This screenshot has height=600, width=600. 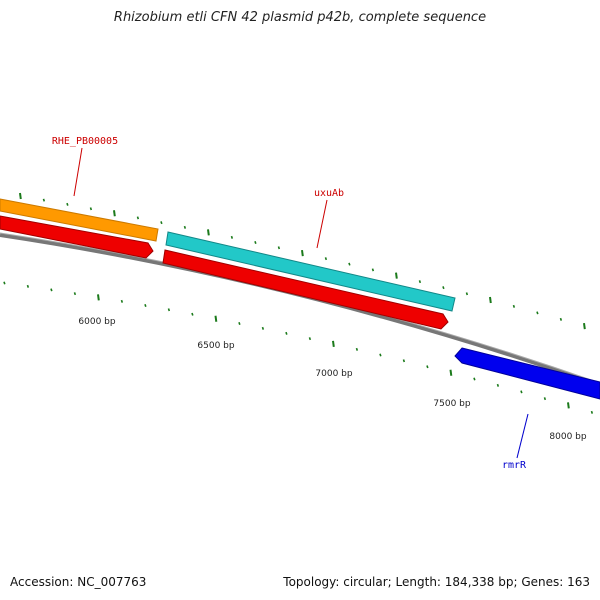 I want to click on accession-text: Accession: NC_007763, so click(x=78, y=582).